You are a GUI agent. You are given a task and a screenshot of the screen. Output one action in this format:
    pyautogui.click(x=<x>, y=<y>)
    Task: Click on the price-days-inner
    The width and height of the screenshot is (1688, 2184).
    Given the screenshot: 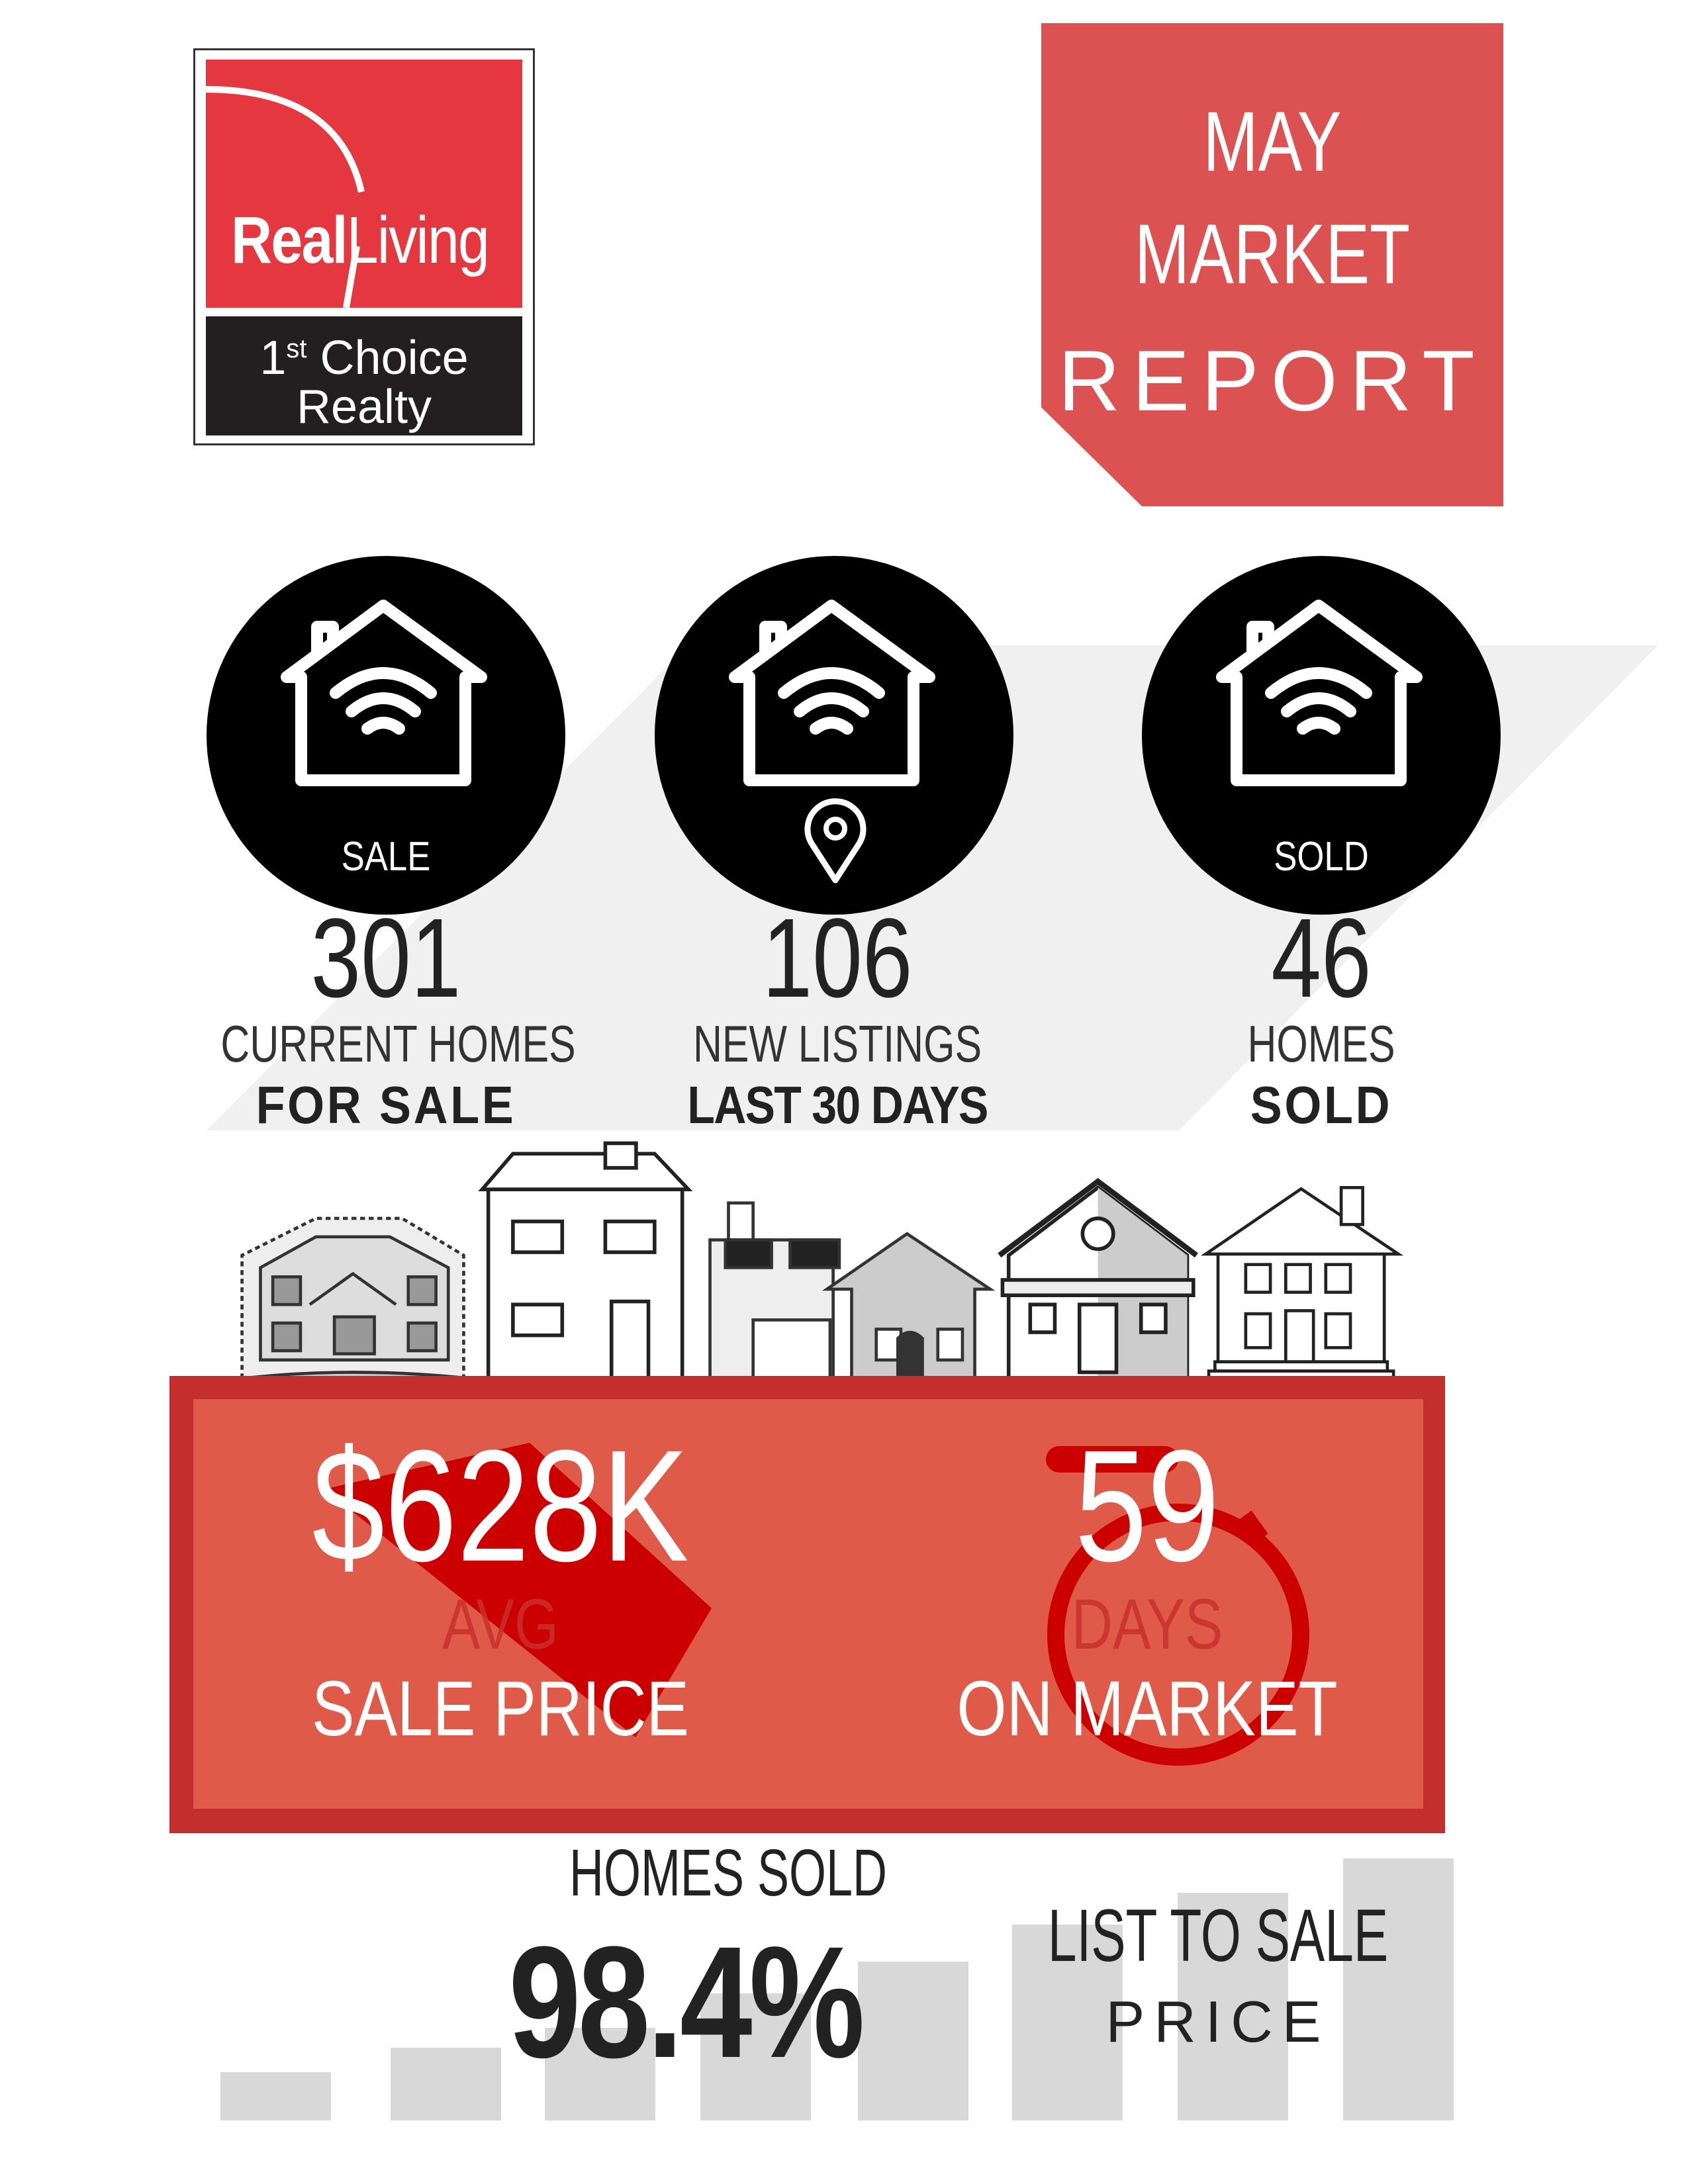 What is the action you would take?
    pyautogui.click(x=808, y=1604)
    